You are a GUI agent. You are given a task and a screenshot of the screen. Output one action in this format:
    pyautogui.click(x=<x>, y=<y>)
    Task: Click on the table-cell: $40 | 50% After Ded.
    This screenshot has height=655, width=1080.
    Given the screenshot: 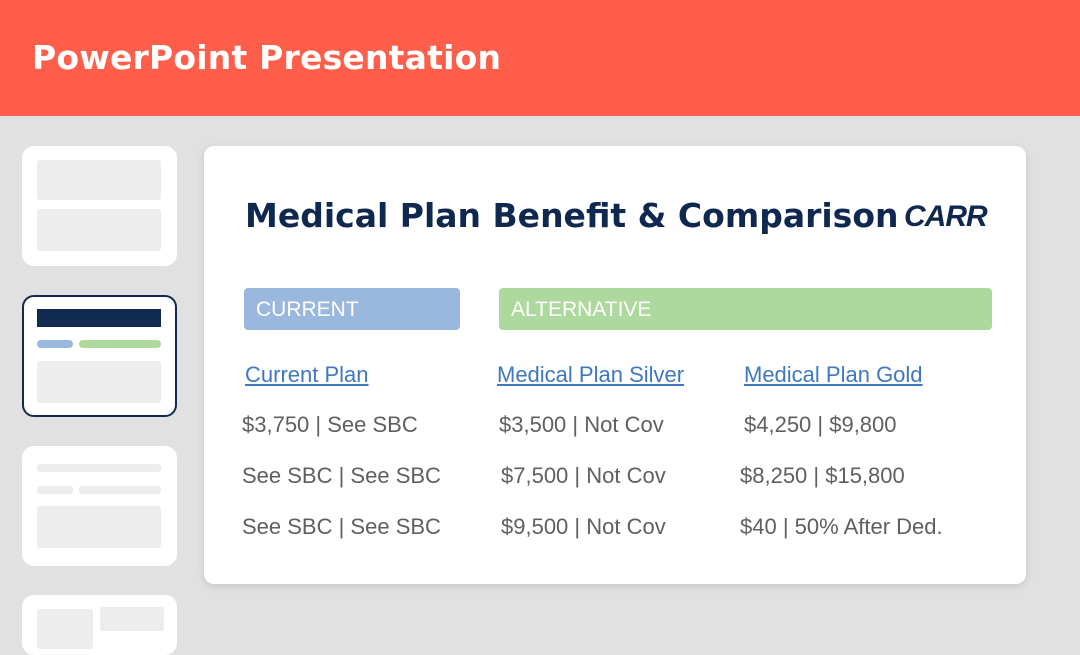 What is the action you would take?
    pyautogui.click(x=841, y=526)
    